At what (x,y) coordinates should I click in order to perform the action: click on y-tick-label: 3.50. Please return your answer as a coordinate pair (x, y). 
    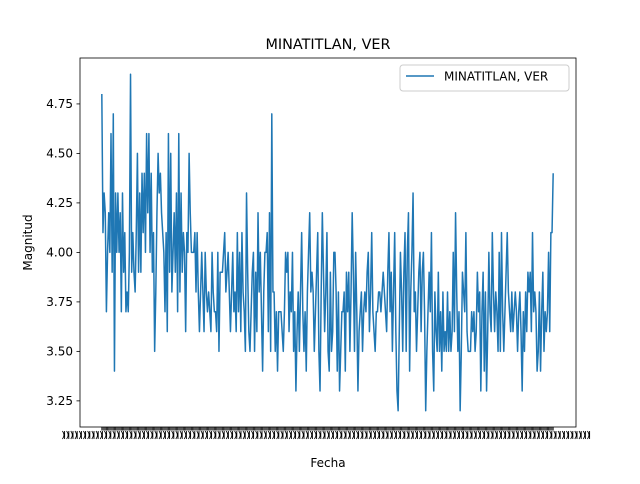
    Looking at the image, I should click on (59, 351).